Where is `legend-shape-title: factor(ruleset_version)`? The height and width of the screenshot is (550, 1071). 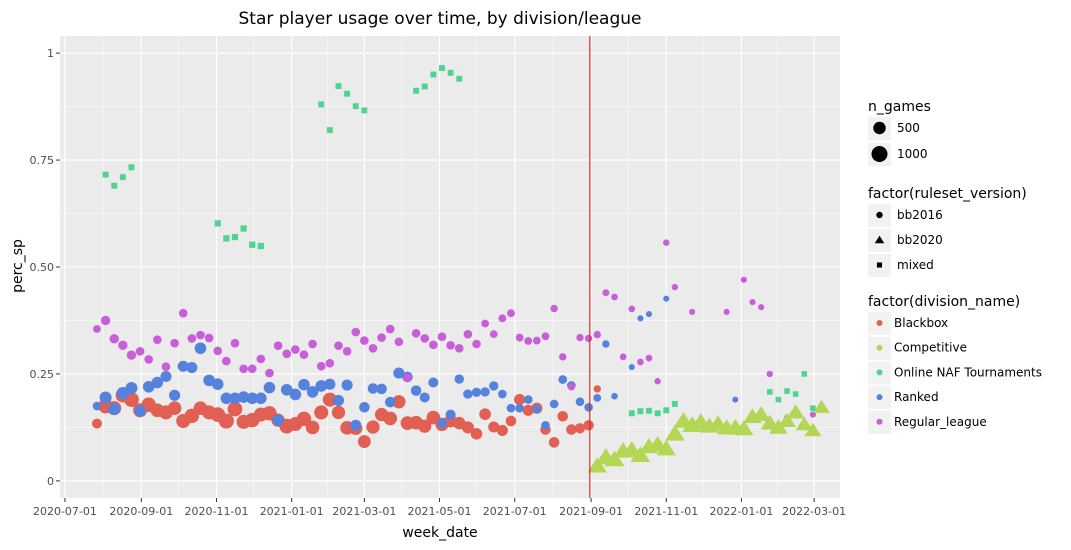 legend-shape-title: factor(ruleset_version) is located at coordinates (947, 194).